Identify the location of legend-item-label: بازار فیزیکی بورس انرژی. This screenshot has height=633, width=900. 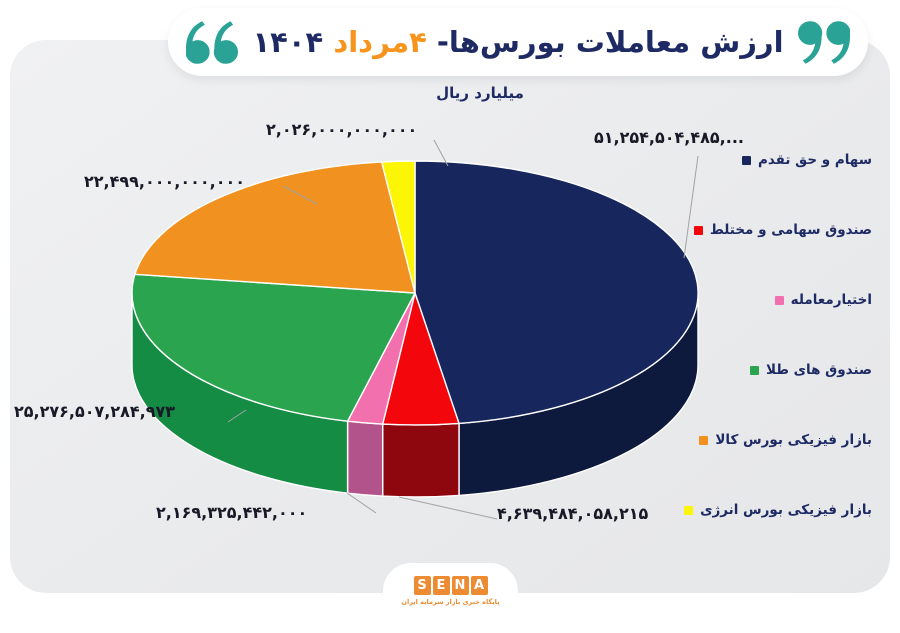
(786, 510).